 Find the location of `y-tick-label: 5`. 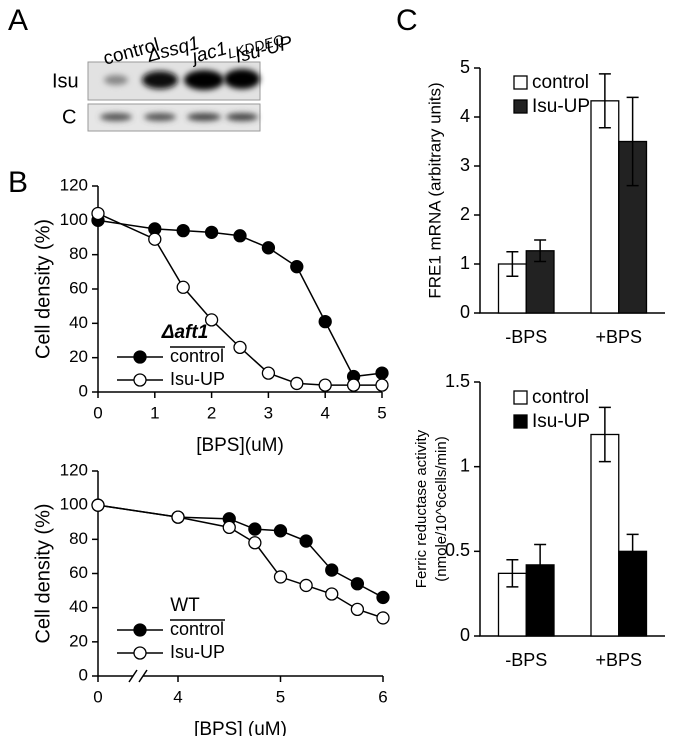

y-tick-label: 5 is located at coordinates (465, 67).